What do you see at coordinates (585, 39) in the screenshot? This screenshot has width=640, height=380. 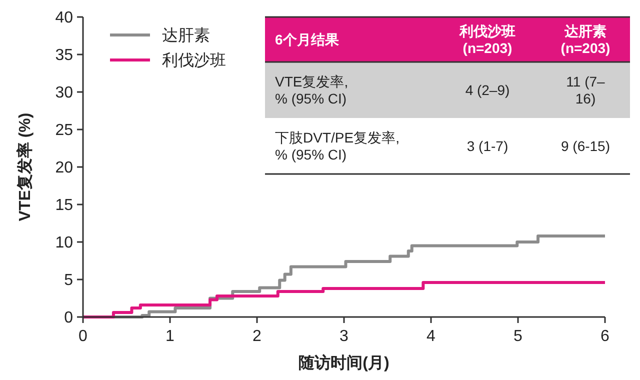 I see `annotation: 达肝素 (n=203)` at bounding box center [585, 39].